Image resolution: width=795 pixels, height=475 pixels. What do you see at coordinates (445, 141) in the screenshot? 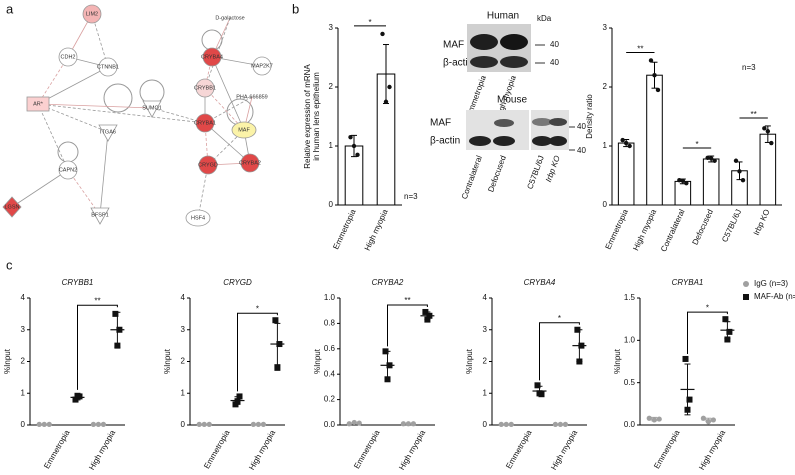
I see `blot-row: β-actin` at bounding box center [445, 141].